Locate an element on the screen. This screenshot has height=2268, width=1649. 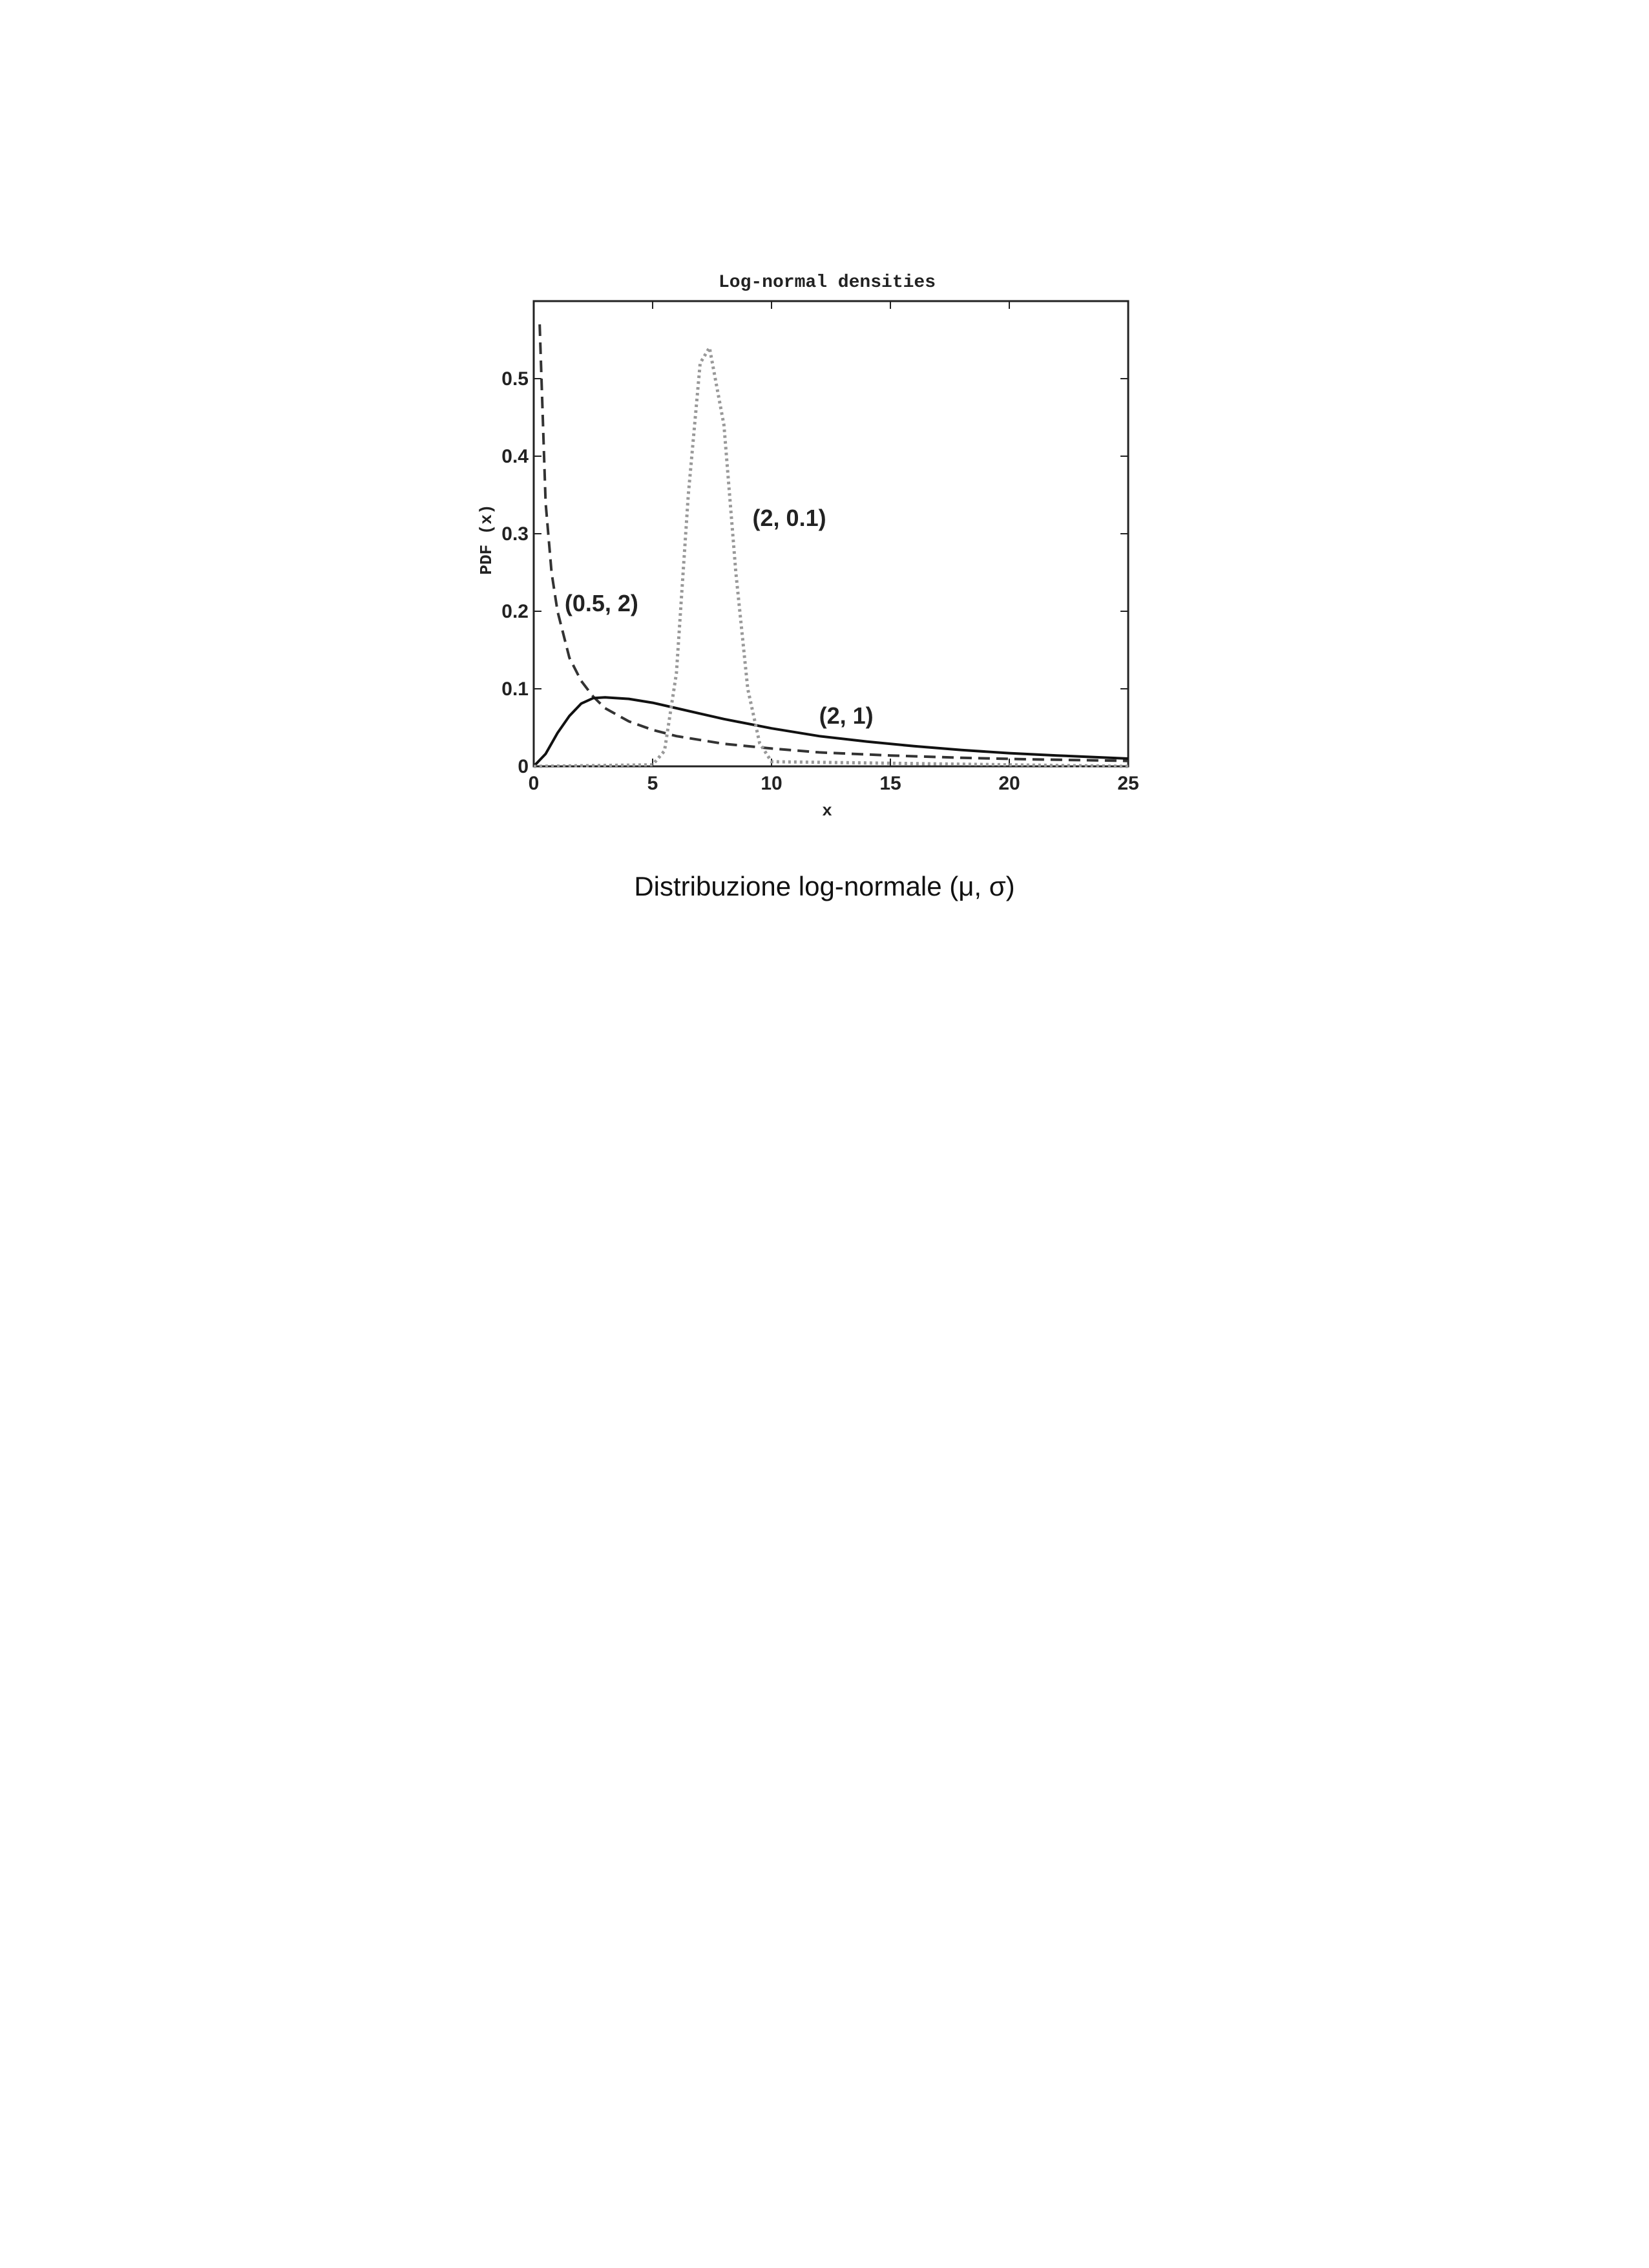
plot-frame is located at coordinates (830, 534).